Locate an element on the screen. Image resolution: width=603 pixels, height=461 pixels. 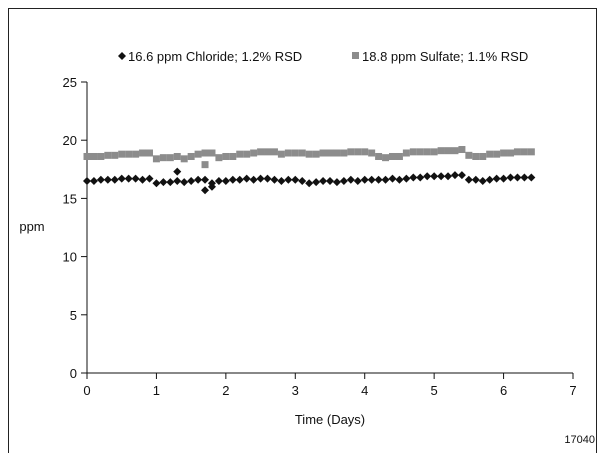
legend-label-chloride: 16.6 ppm Chloride; 1.2% RSD is located at coordinates (215, 56).